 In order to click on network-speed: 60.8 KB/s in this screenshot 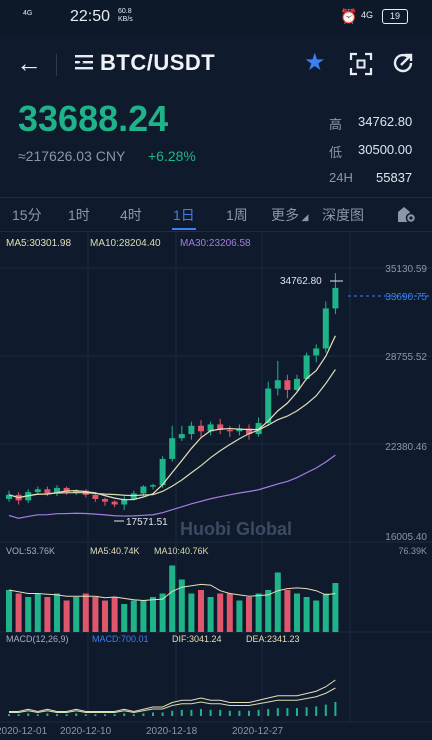, I will do `click(125, 15)`.